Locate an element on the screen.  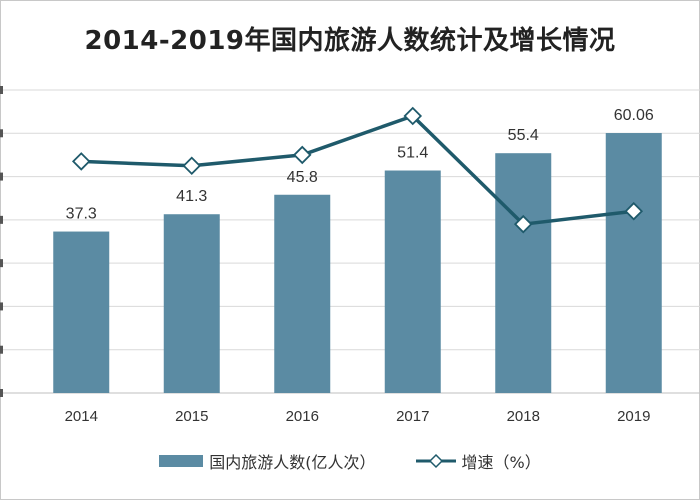
legend-line-swatch is located at coordinates (435, 461).